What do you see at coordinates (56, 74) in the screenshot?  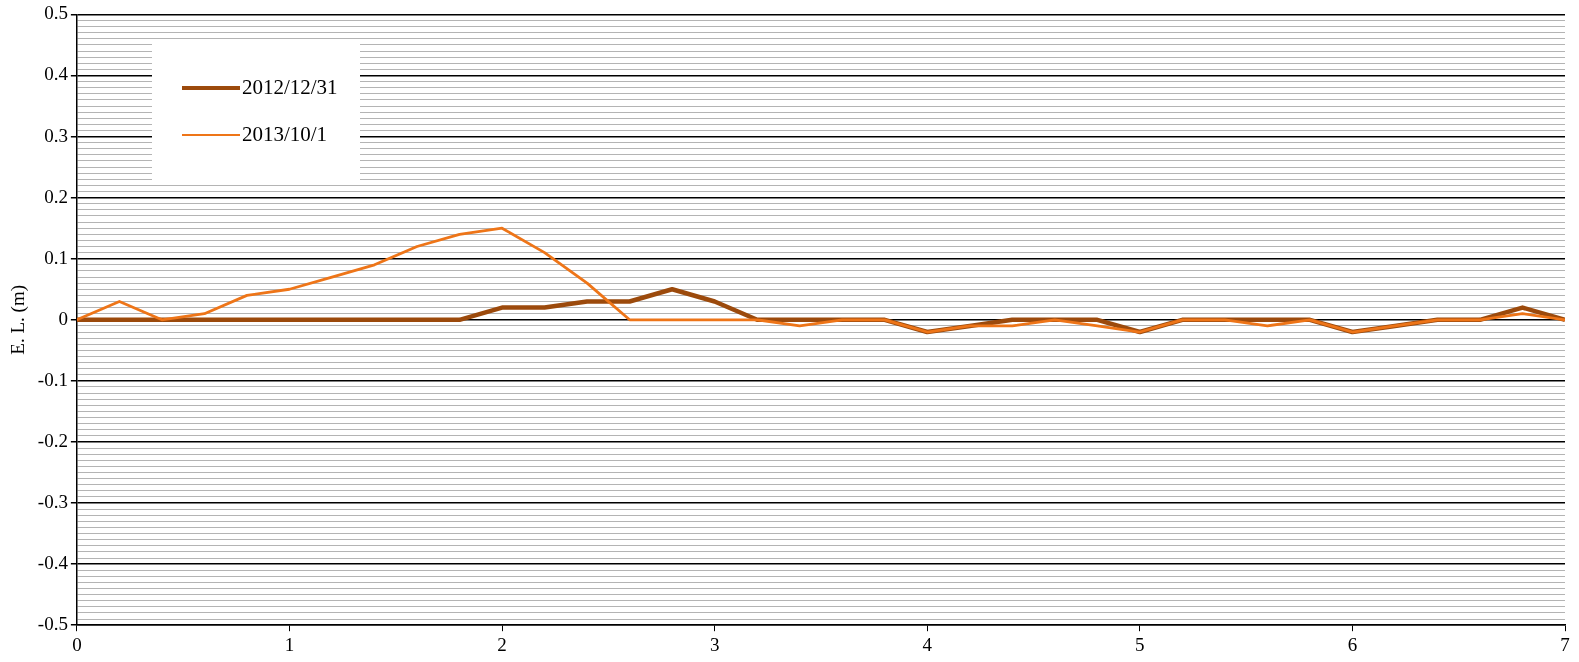 I see `y-tick-label: 0.4` at bounding box center [56, 74].